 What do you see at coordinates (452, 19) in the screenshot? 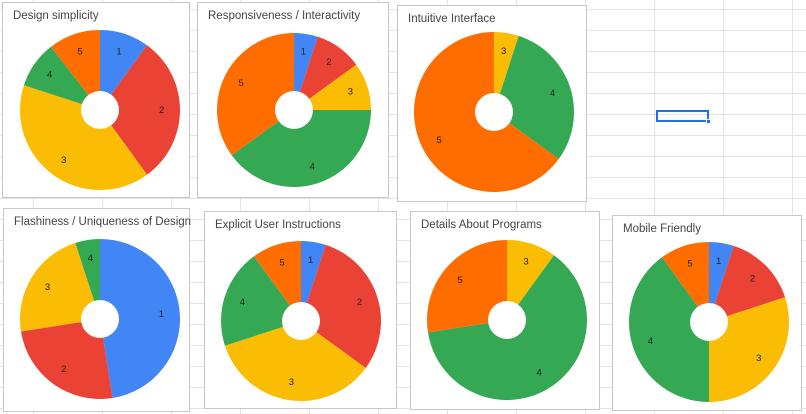
I see `chart-title: Intuitive Interface` at bounding box center [452, 19].